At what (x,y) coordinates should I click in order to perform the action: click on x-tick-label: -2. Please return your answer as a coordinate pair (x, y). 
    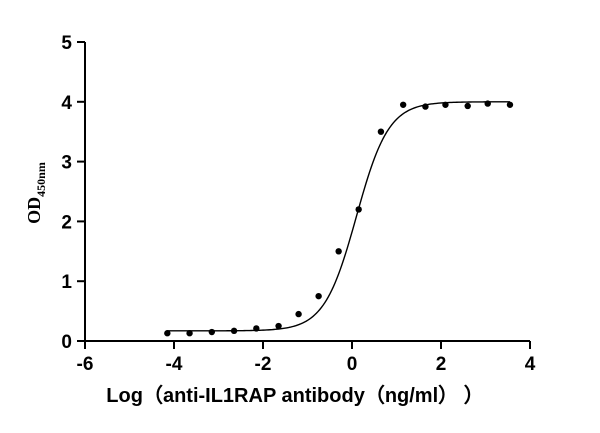
    Looking at the image, I should click on (263, 364).